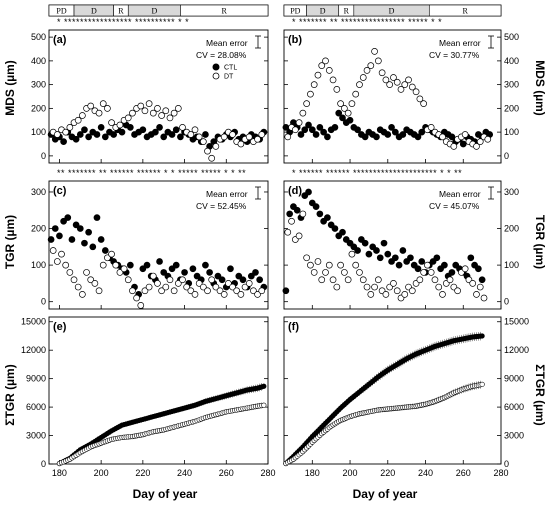 Image resolution: width=550 pixels, height=505 pixels. Describe the element at coordinates (229, 77) in the screenshot. I see `legend-dt-label: DT` at that location.